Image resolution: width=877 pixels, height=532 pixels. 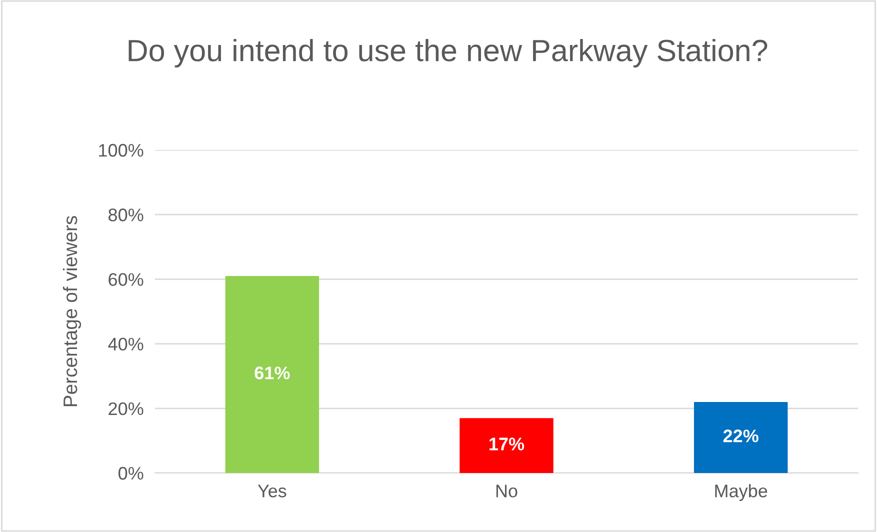 What do you see at coordinates (126, 344) in the screenshot?
I see `y-tick-label: 40%` at bounding box center [126, 344].